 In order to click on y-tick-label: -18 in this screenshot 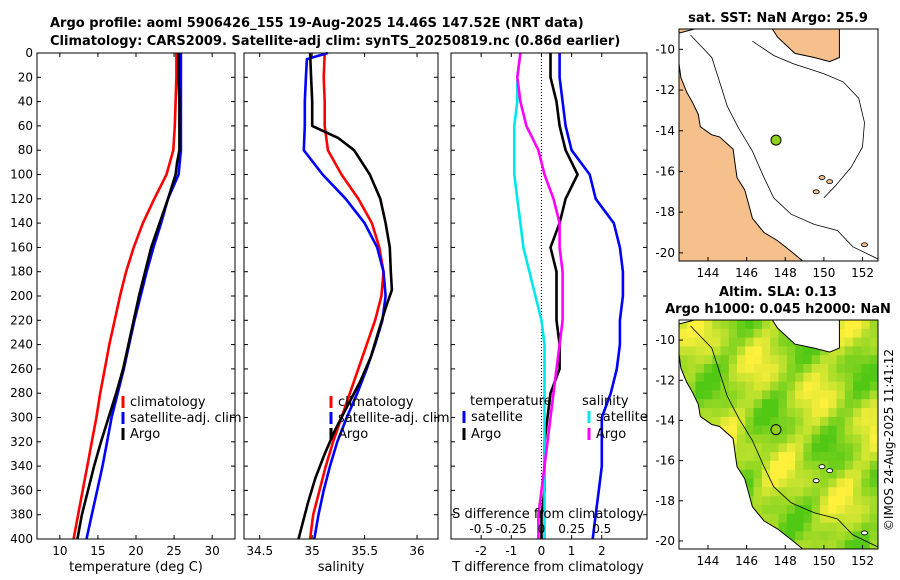, I will do `click(665, 212)`.